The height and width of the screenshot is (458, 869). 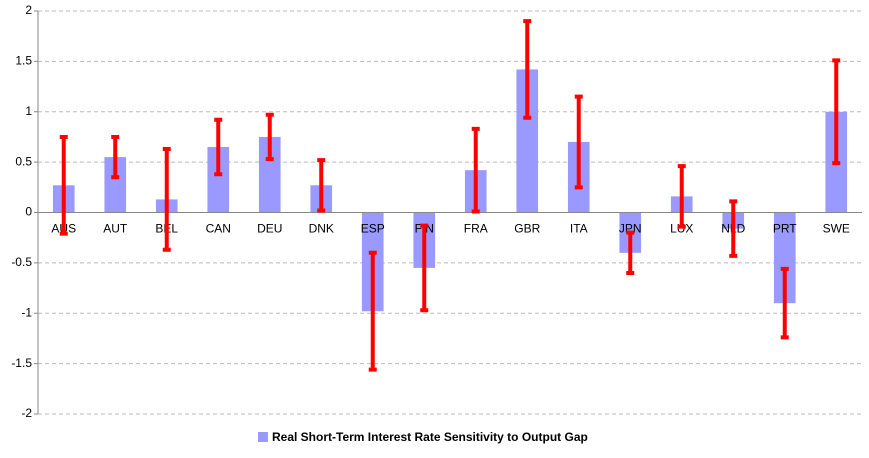 I want to click on x-tick-label: ESP, so click(x=373, y=229).